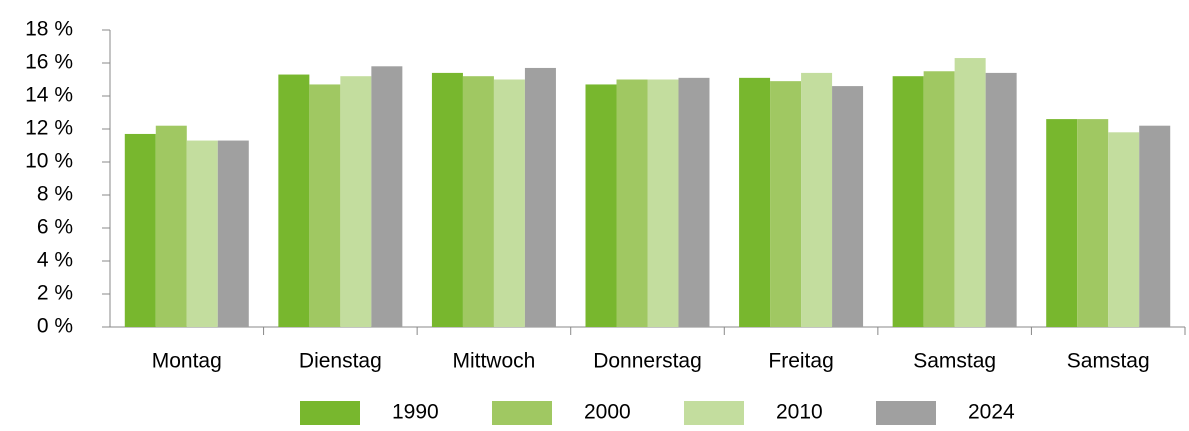 This screenshot has width=1189, height=431. I want to click on y-tick-label: 12 %, so click(49, 128).